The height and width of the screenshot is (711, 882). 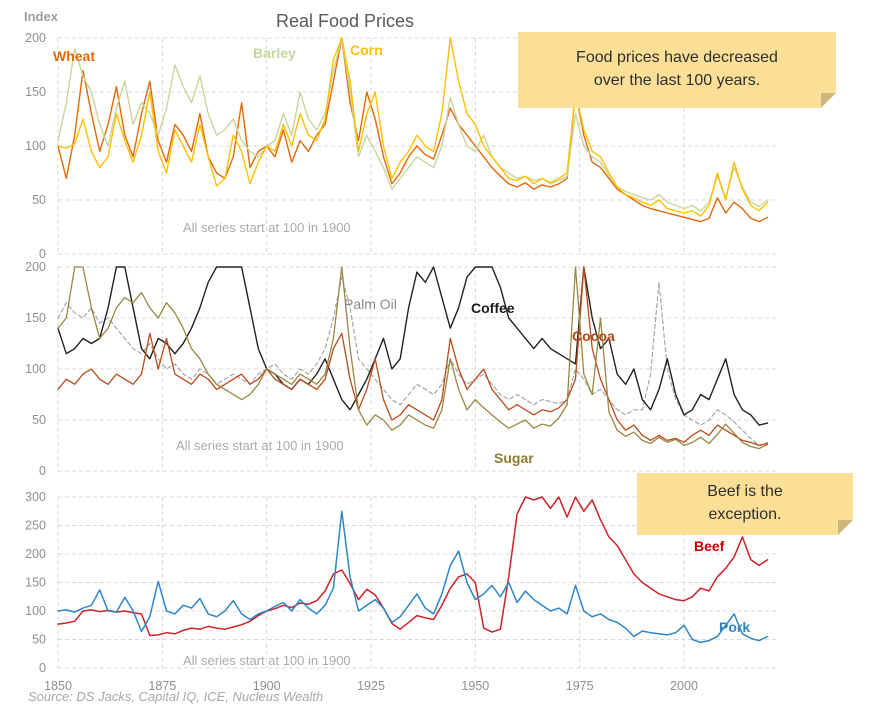 I want to click on series-label-sugar: Sugar, so click(x=514, y=458).